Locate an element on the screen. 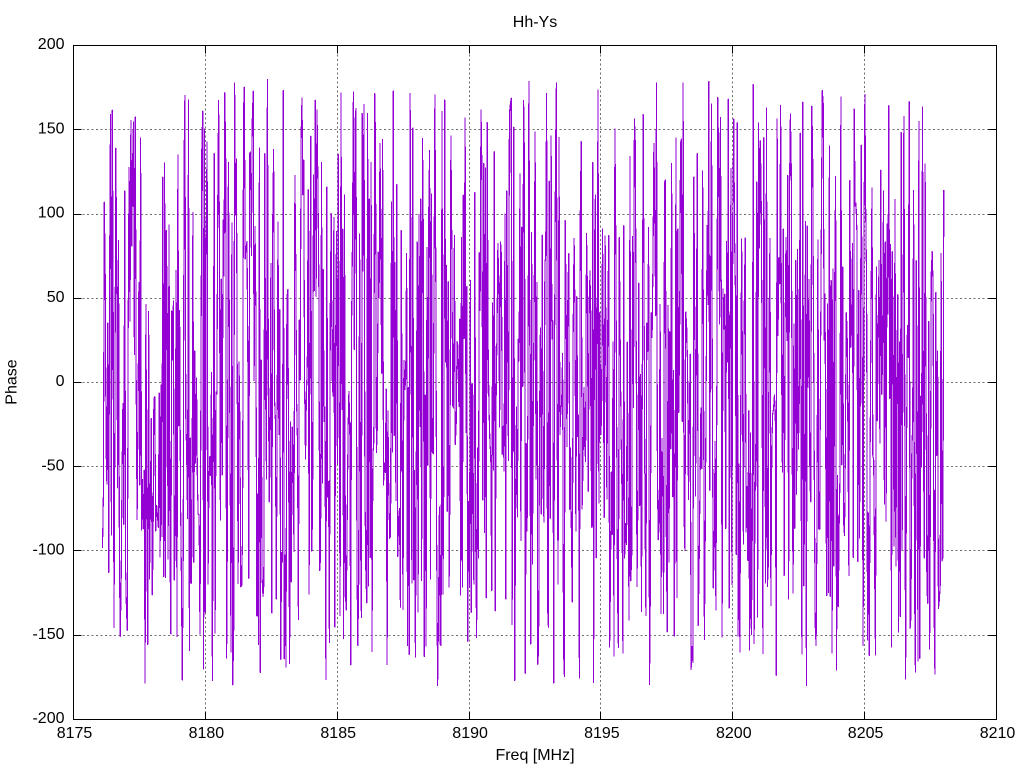 This screenshot has height=768, width=1024. svg-text: 8200 is located at coordinates (734, 733).